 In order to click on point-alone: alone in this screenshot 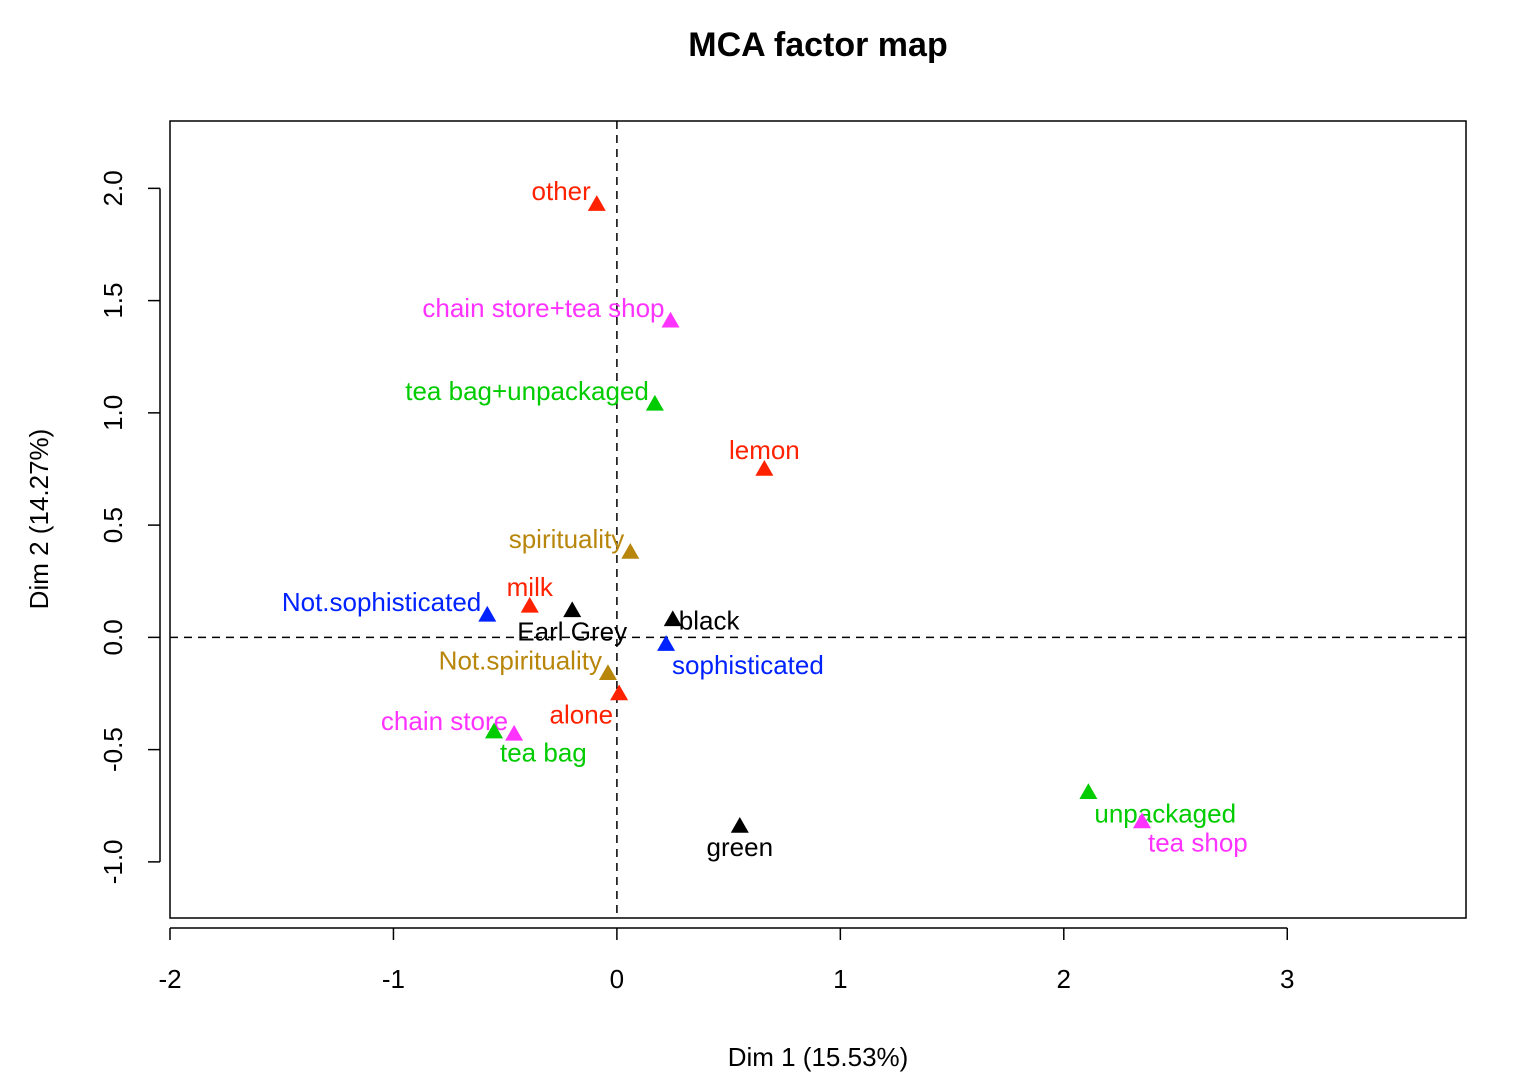, I will do `click(589, 706)`.